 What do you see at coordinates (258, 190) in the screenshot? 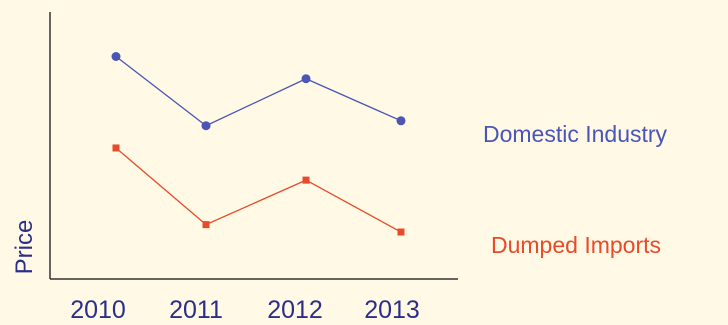
I see `series-line-dumped-imports` at bounding box center [258, 190].